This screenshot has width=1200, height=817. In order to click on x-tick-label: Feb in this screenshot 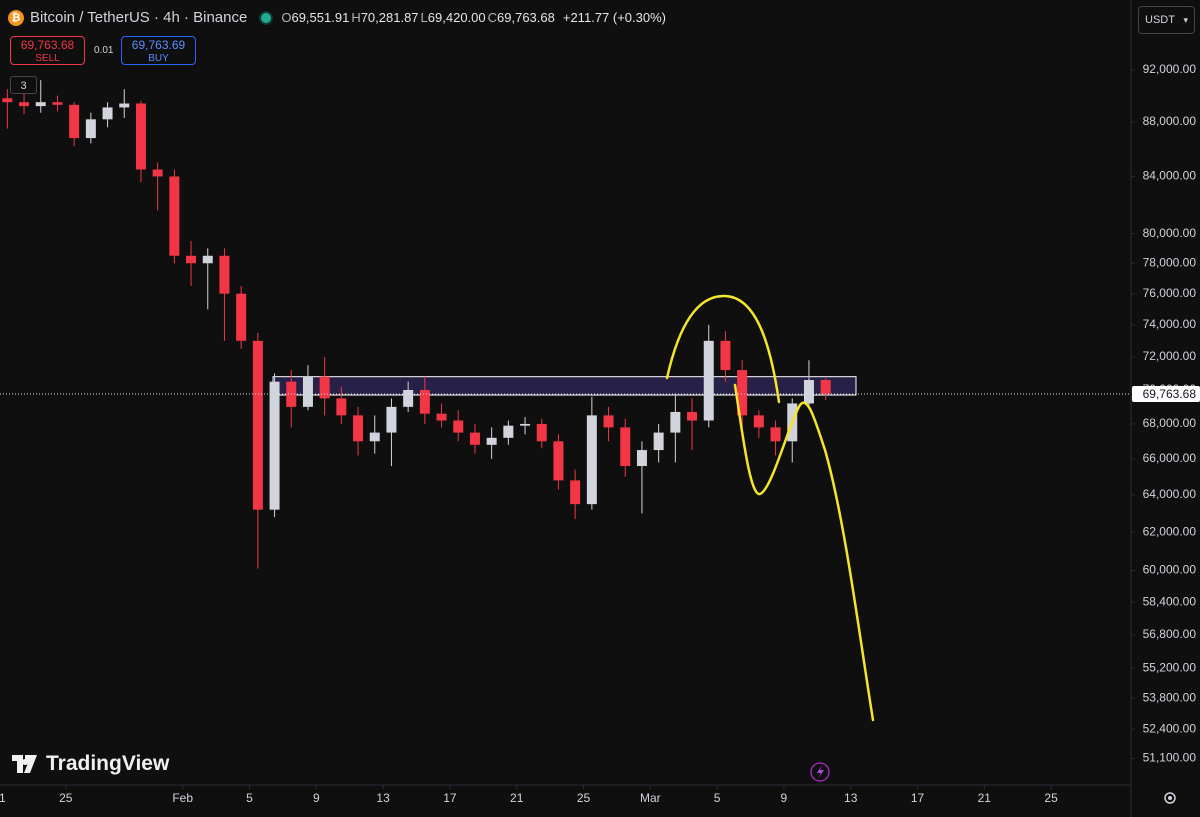, I will do `click(182, 798)`.